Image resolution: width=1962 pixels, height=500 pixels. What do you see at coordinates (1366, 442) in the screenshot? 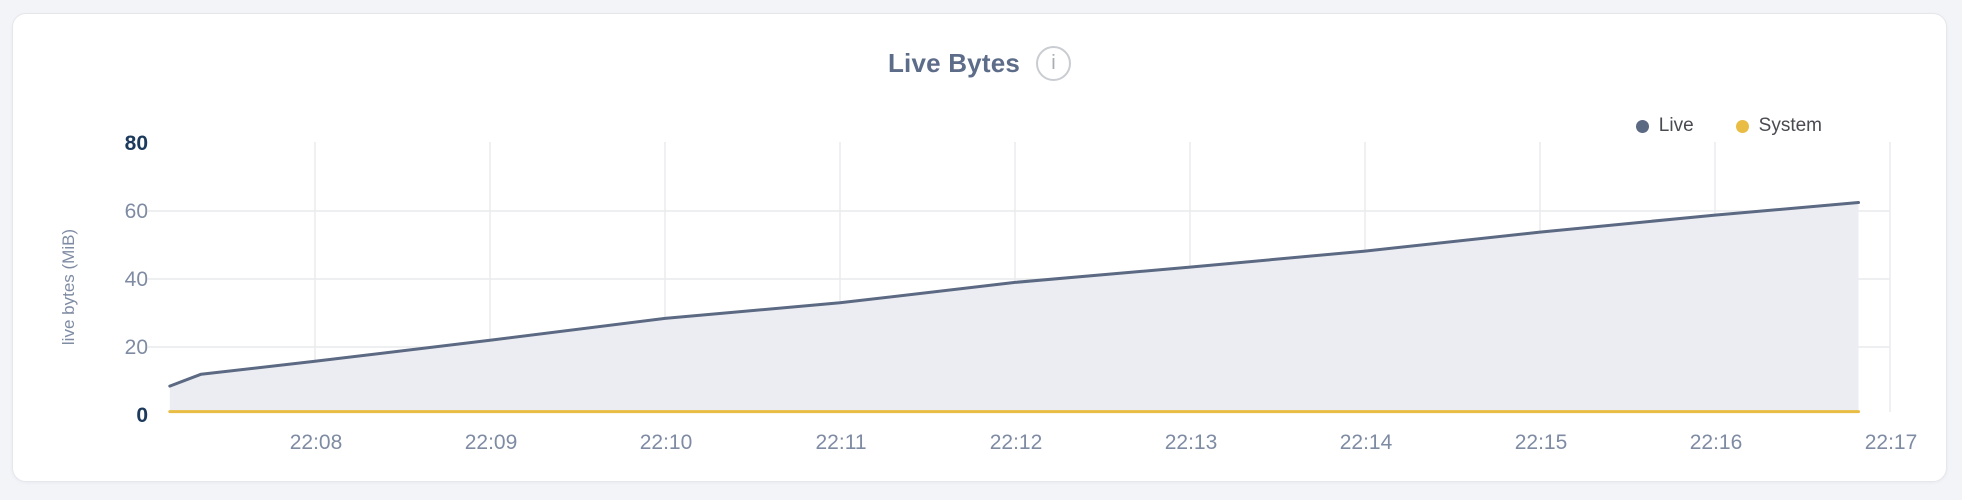
I see `x-tick-label: 22:14` at bounding box center [1366, 442].